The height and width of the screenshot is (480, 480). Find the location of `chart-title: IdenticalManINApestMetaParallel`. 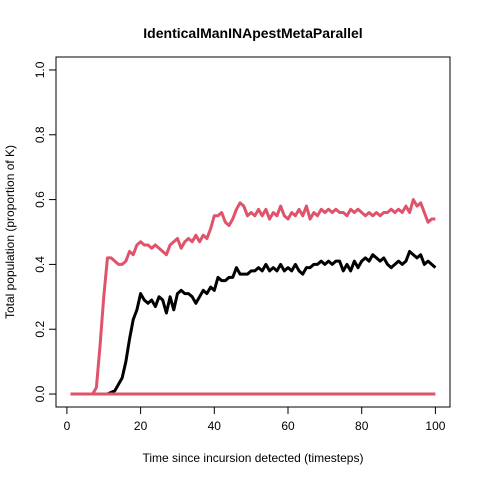

chart-title: IdenticalManINApestMetaParallel is located at coordinates (252, 33).